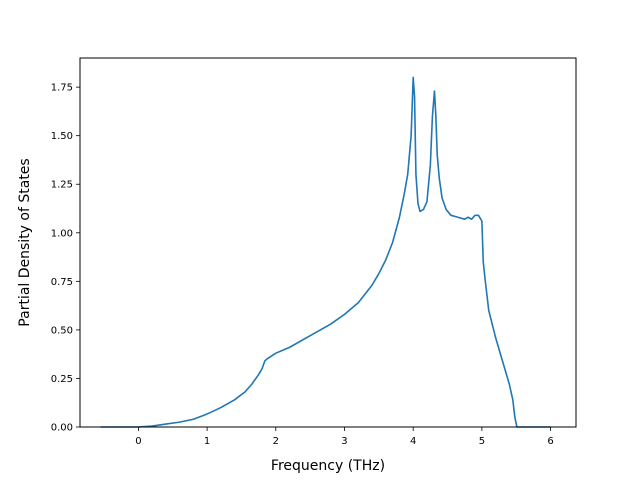 The height and width of the screenshot is (480, 640). Describe the element at coordinates (138, 441) in the screenshot. I see `x-tick-label: 0` at that location.